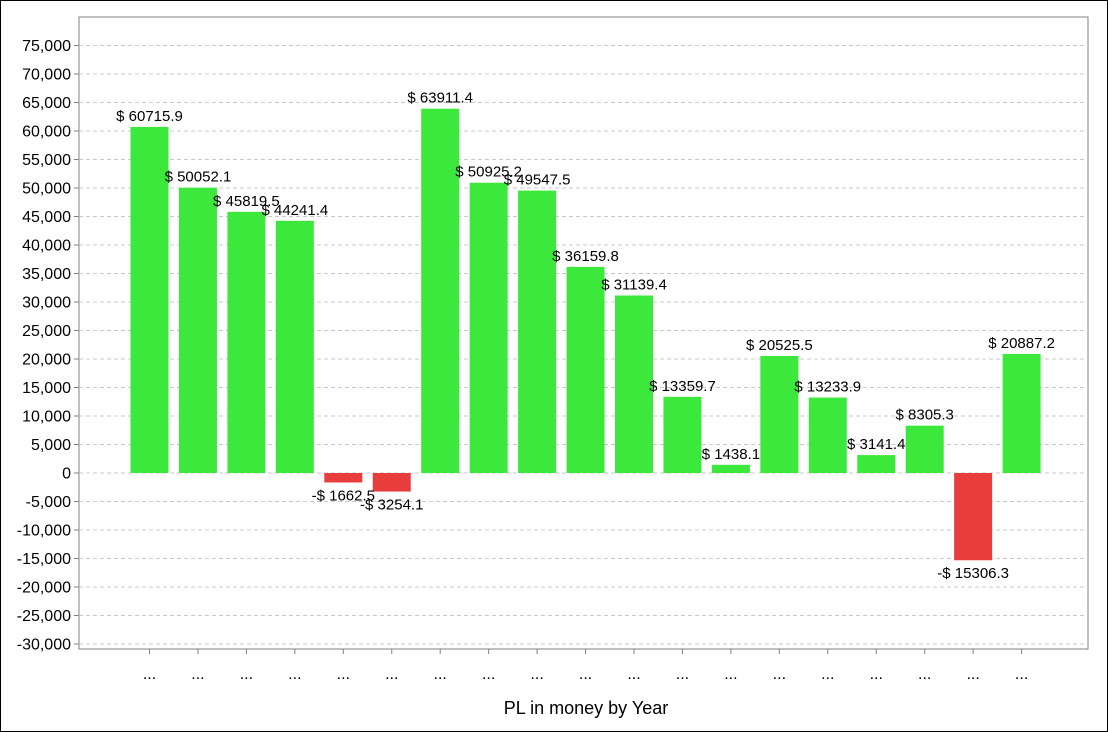 This screenshot has height=732, width=1108. Describe the element at coordinates (827, 387) in the screenshot. I see `bar-data-label: $ 13233.9` at that location.